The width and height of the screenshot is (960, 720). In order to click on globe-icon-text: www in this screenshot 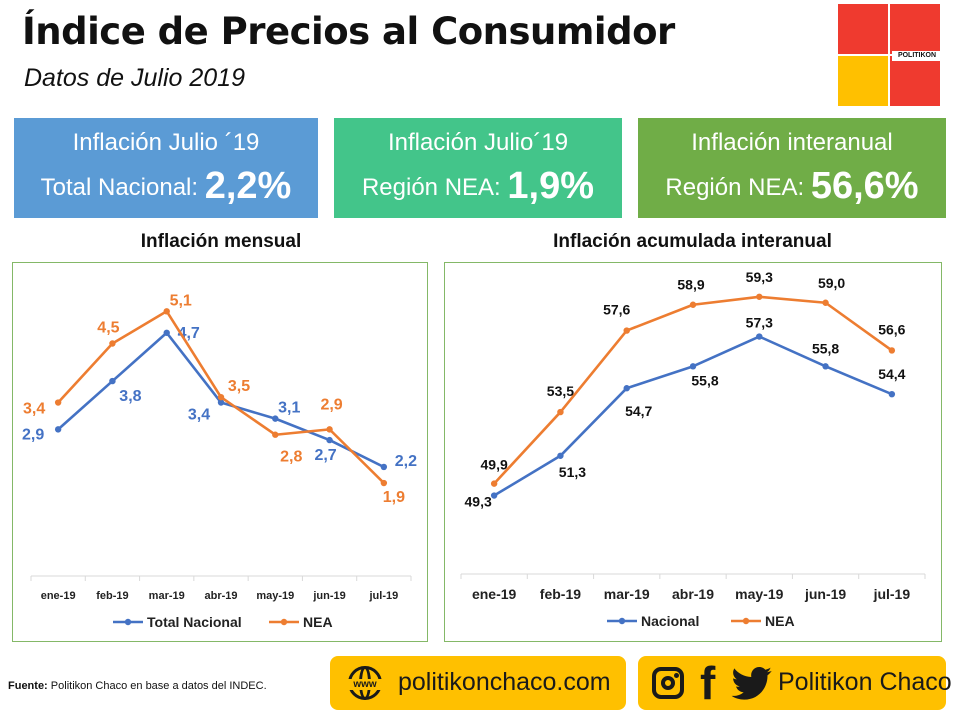, I will do `click(365, 684)`.